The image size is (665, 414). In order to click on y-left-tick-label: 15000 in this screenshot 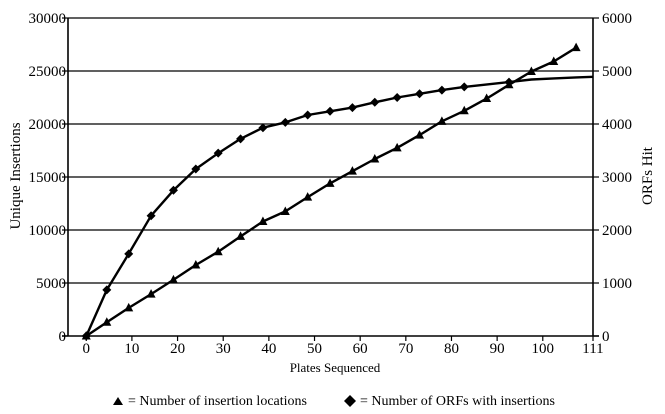, I will do `click(48, 178)`.